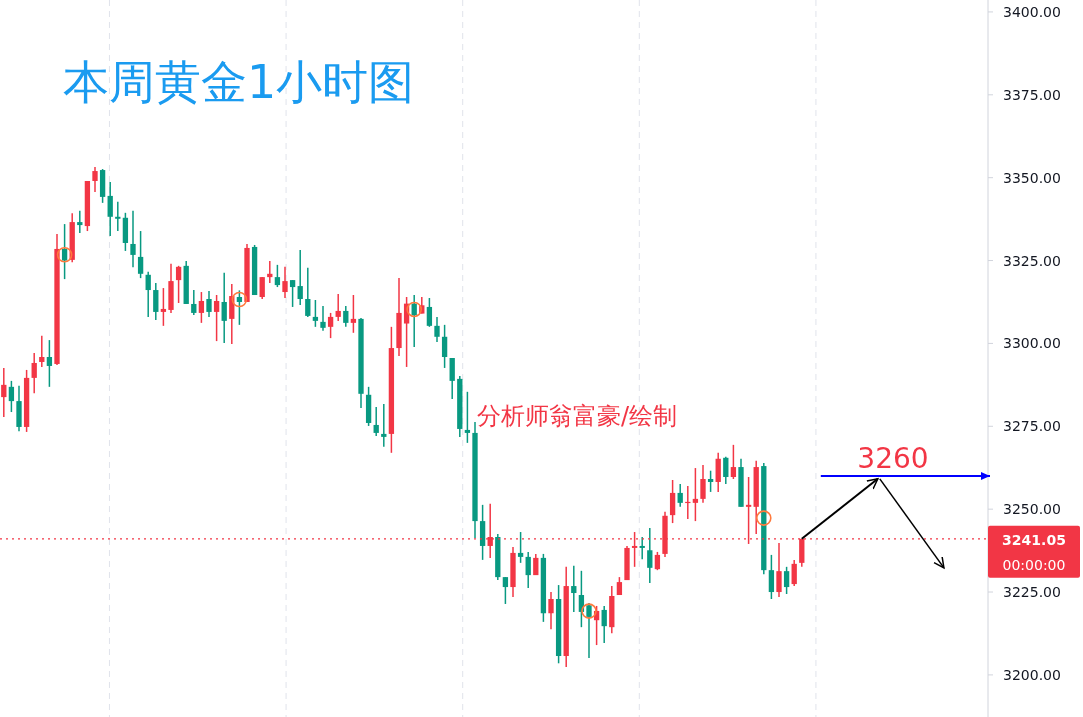 The height and width of the screenshot is (717, 1083). I want to click on y-tick-label: 3375.00, so click(1032, 94).